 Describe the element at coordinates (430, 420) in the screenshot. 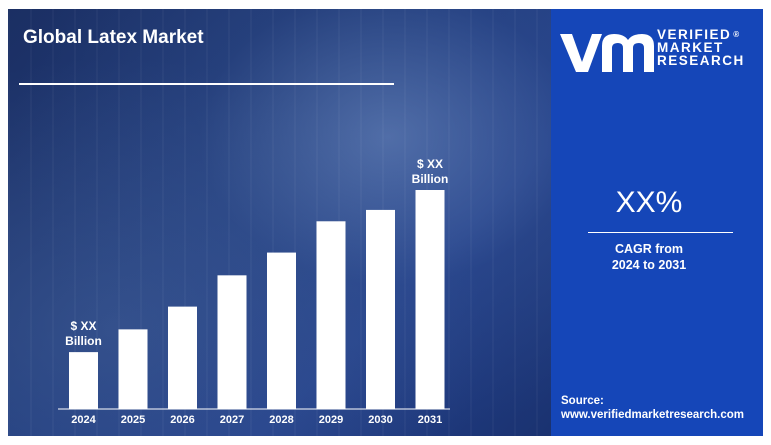

I see `x-tick-label: 2031` at that location.